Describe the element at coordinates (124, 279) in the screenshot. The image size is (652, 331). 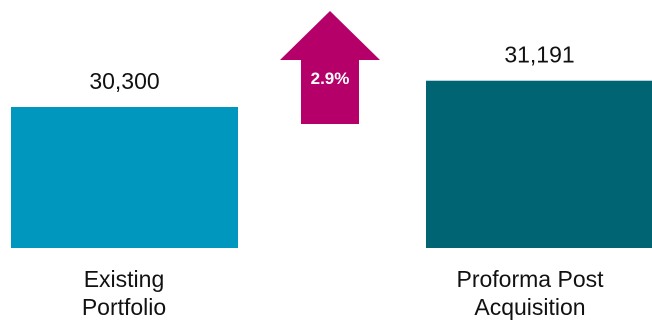
I see `category-label-line: Existing` at that location.